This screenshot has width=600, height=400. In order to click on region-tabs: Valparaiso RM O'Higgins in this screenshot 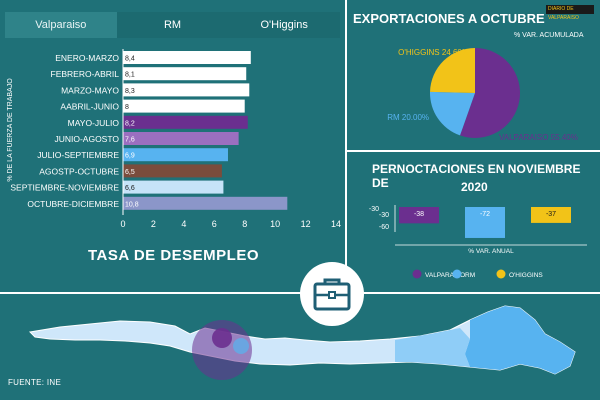, I will do `click(173, 25)`.